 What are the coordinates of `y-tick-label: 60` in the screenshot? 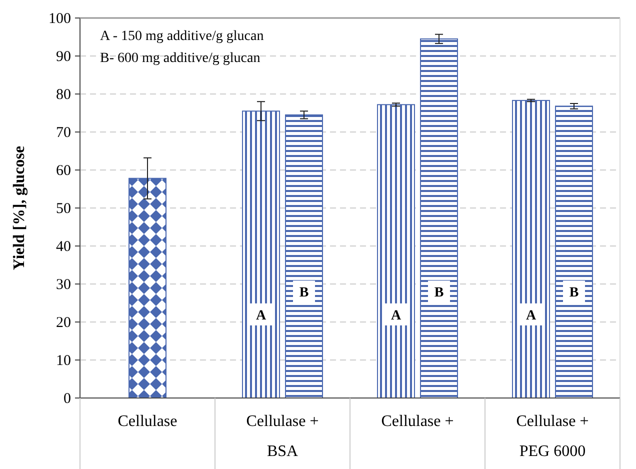 It's located at (63, 171).